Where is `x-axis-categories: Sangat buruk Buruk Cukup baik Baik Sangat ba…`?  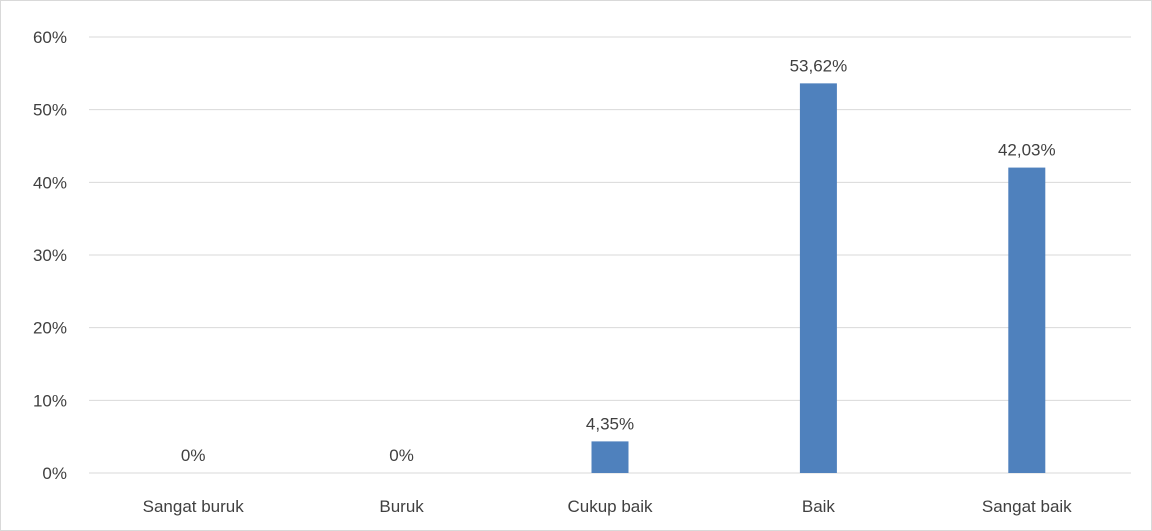
x-axis-categories: Sangat buruk Buruk Cukup baik Baik Sangat ba… is located at coordinates (608, 506).